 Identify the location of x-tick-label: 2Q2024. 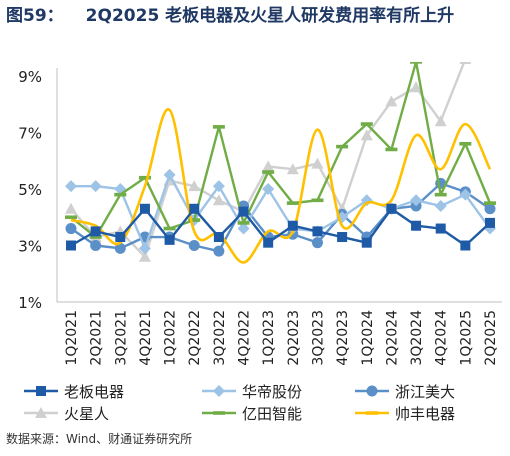
(392, 338).